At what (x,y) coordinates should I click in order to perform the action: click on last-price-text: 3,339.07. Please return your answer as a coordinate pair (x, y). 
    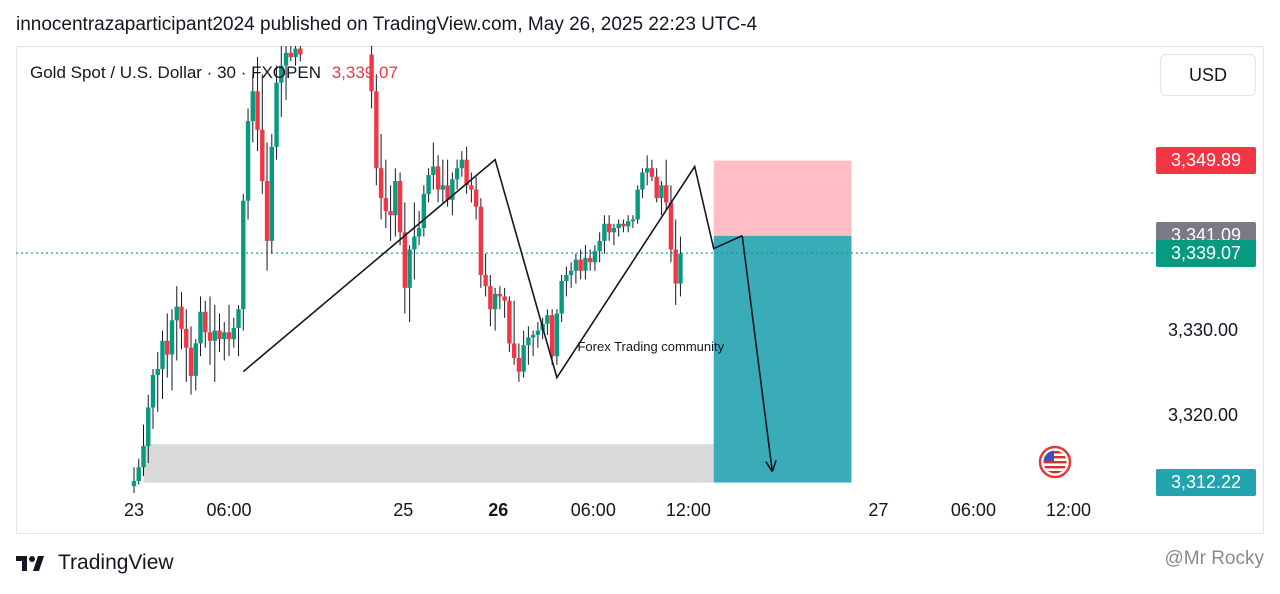
    Looking at the image, I should click on (364, 72).